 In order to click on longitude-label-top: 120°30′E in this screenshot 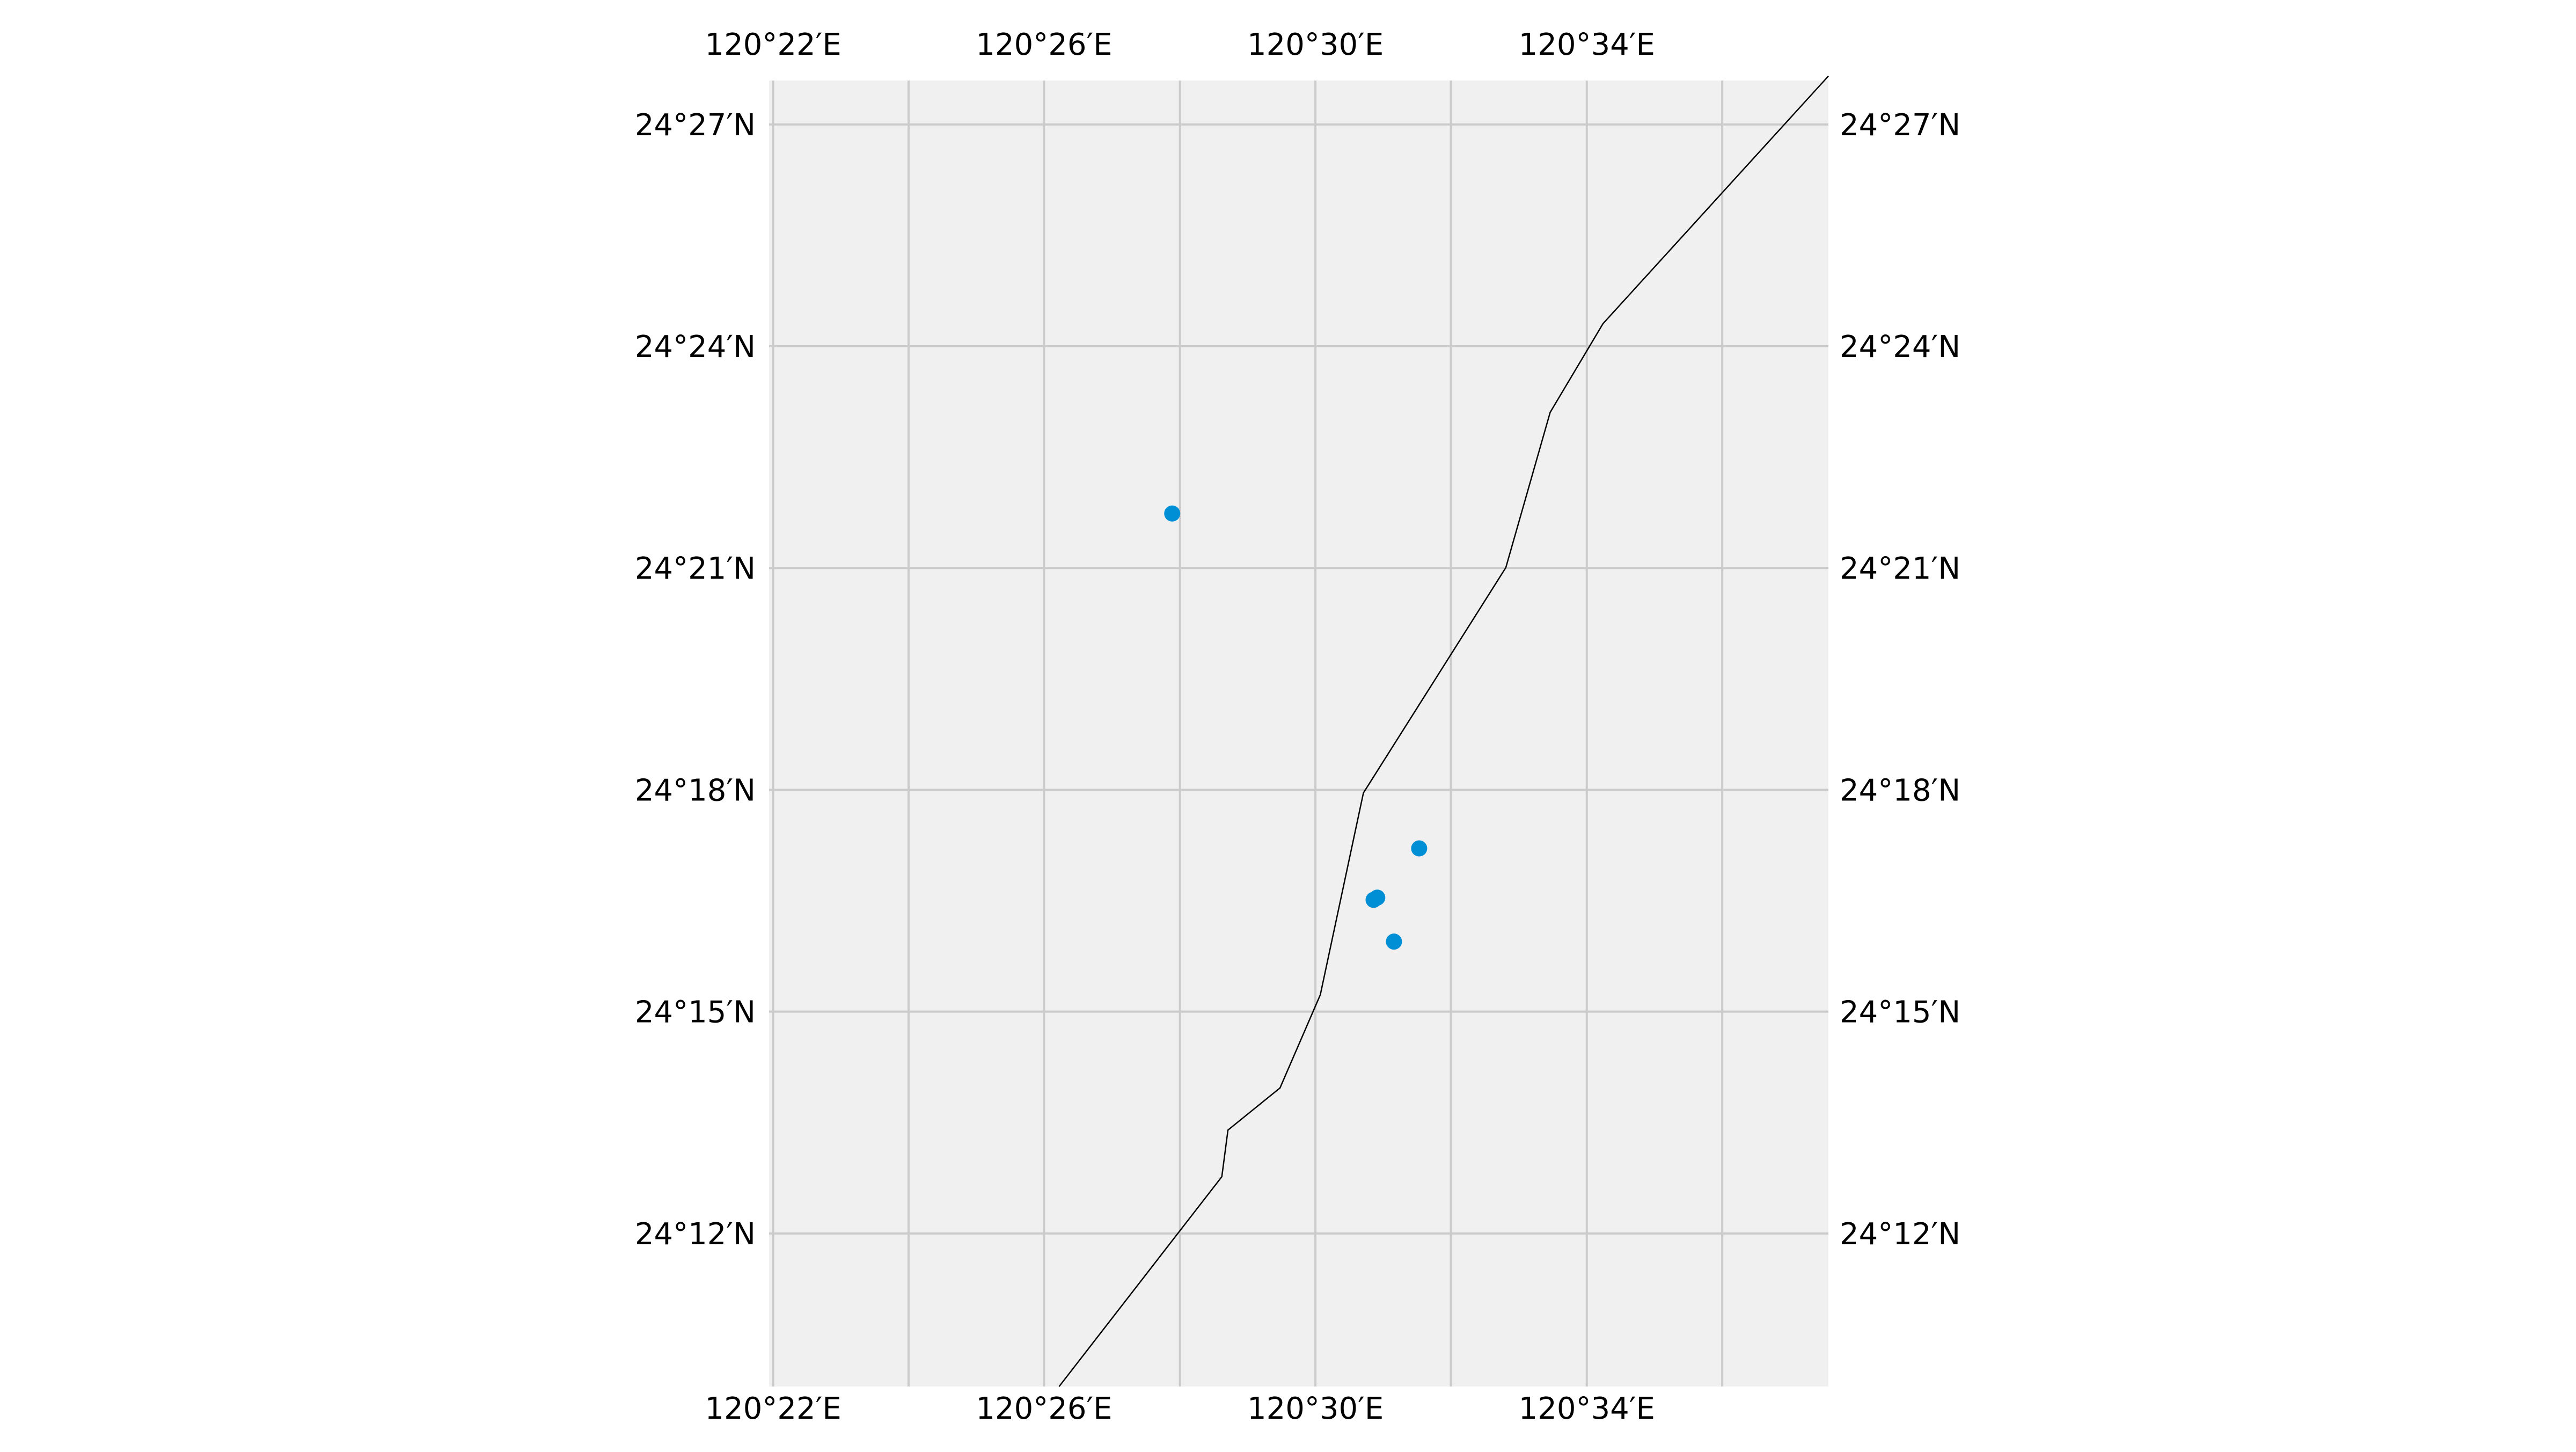, I will do `click(1315, 44)`.